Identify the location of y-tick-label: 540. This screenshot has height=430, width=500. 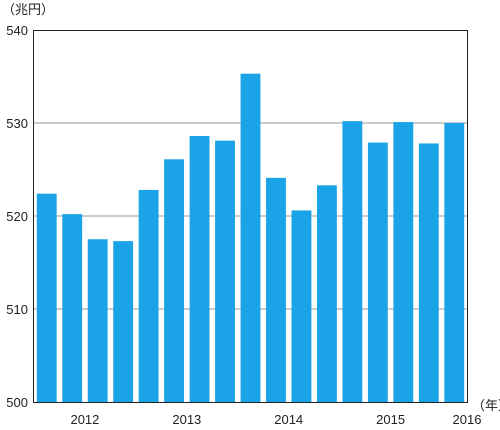
(17, 30).